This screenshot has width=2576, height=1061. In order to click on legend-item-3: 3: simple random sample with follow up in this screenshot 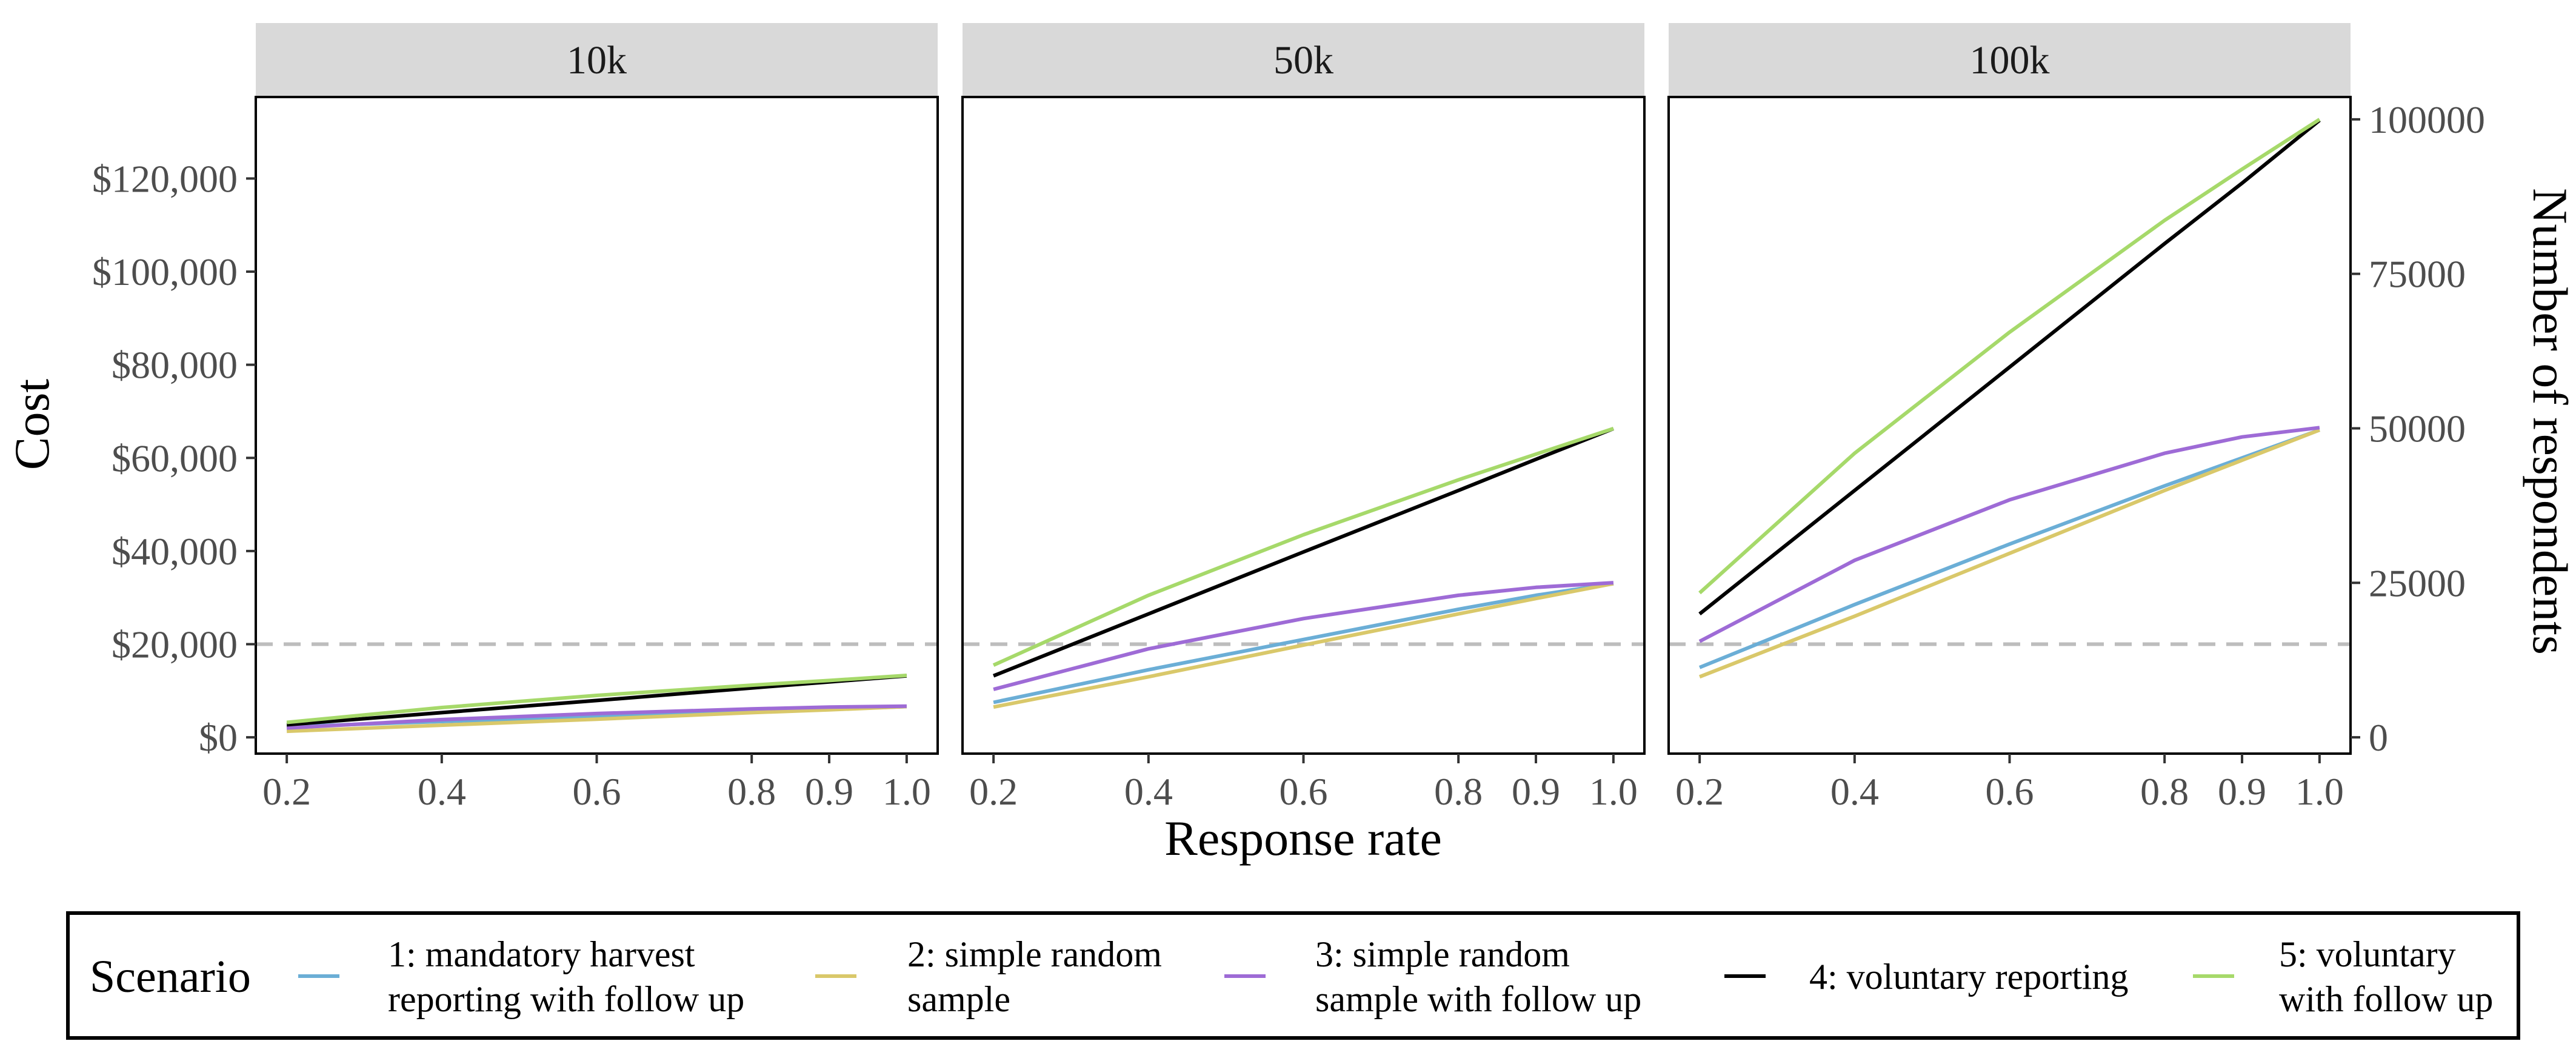, I will do `click(1432, 976)`.